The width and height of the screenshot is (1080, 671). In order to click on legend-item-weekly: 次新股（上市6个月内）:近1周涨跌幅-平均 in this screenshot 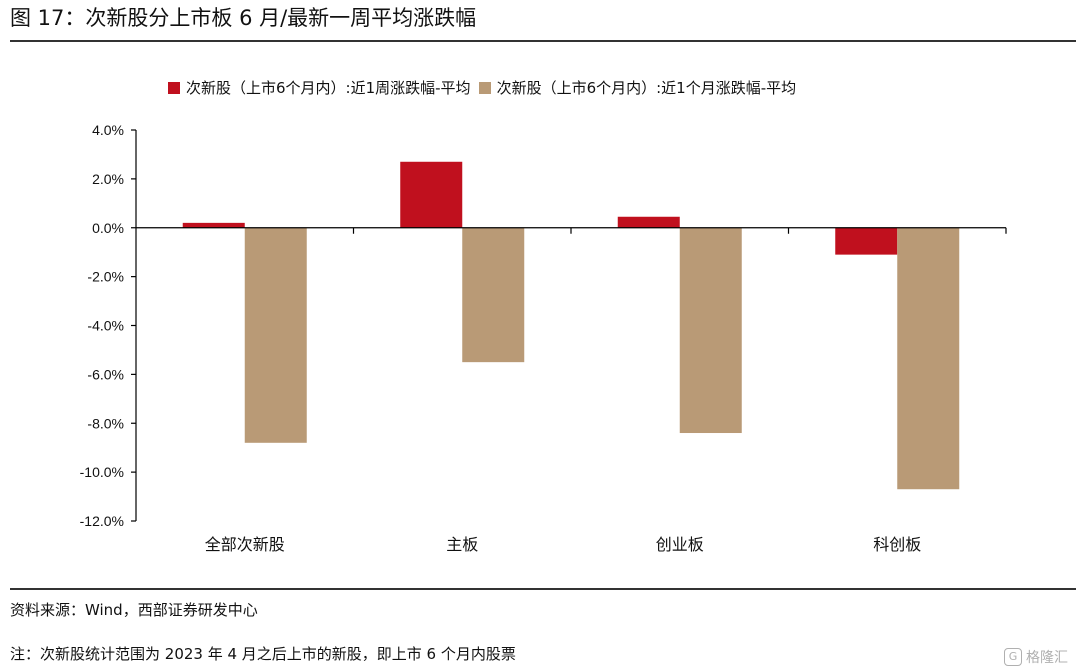, I will do `click(319, 88)`.